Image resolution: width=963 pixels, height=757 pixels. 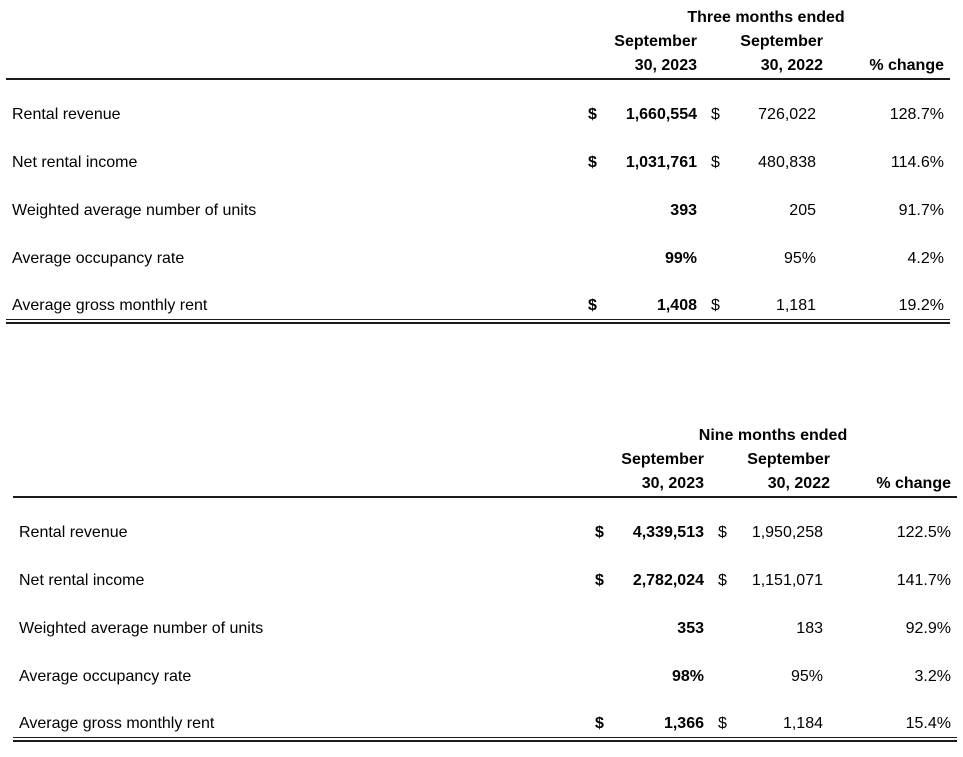 What do you see at coordinates (787, 114) in the screenshot?
I see `value-2022: 726,022` at bounding box center [787, 114].